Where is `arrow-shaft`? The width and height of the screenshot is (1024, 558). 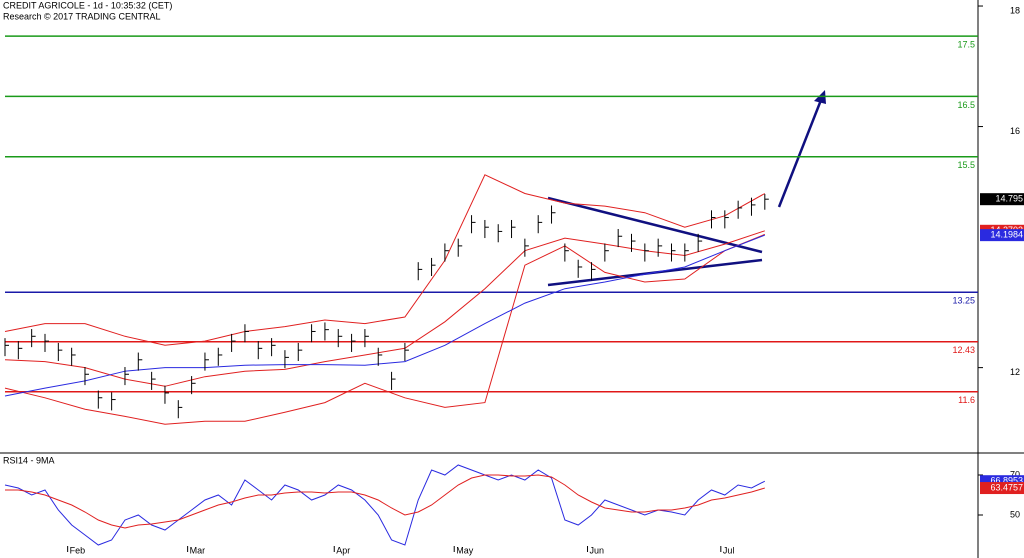 arrow-shaft is located at coordinates (800, 153).